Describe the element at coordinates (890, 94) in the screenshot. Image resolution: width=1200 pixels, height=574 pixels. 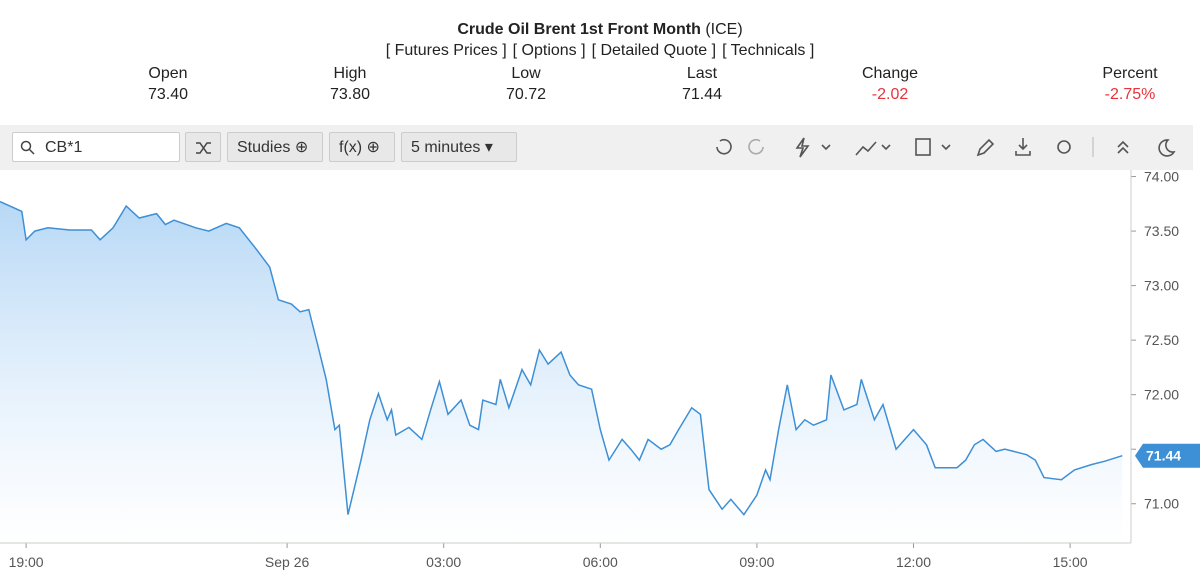
I see `quote-value: -2.02` at that location.